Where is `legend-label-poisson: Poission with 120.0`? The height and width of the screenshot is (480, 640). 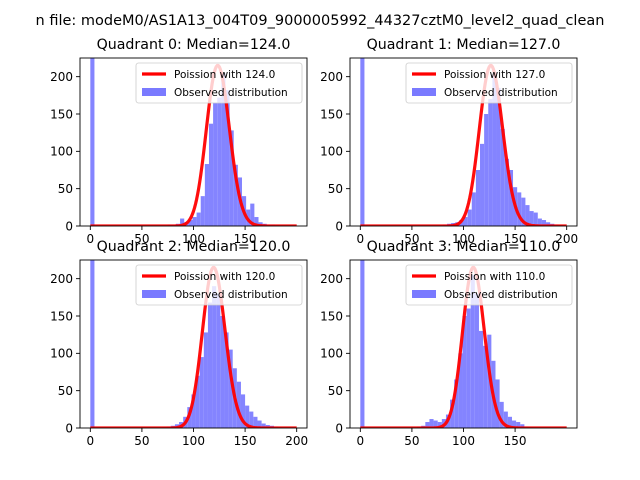 legend-label-poisson: Poission with 120.0 is located at coordinates (224, 277).